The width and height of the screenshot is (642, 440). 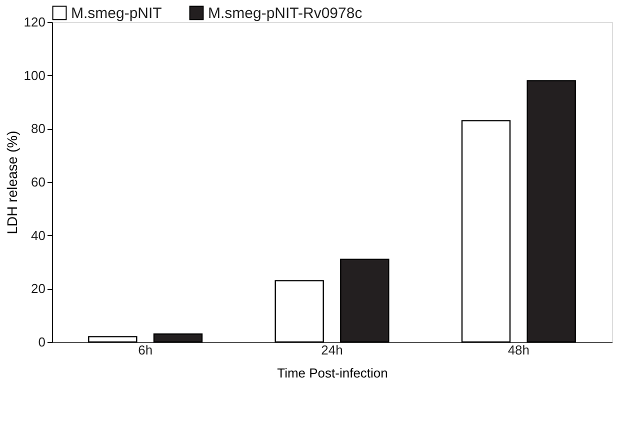 I want to click on x-tick-label: 6h, so click(x=145, y=350).